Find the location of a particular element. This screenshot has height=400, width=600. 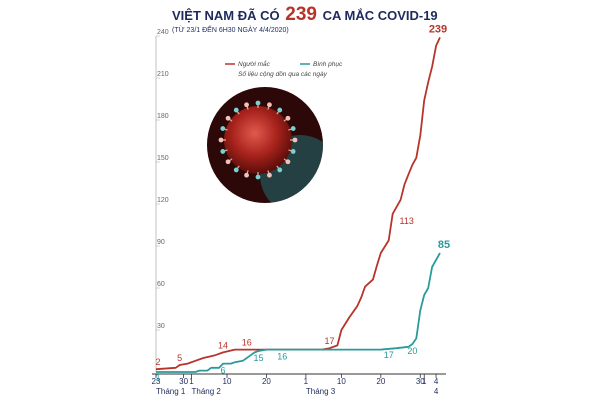

x-tick-label: 4 is located at coordinates (436, 381).